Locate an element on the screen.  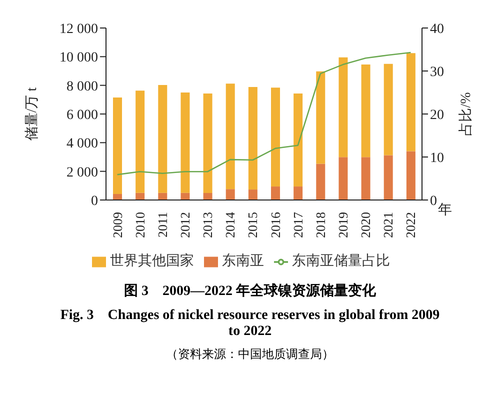
x-tick-label: 2014 is located at coordinates (230, 225).